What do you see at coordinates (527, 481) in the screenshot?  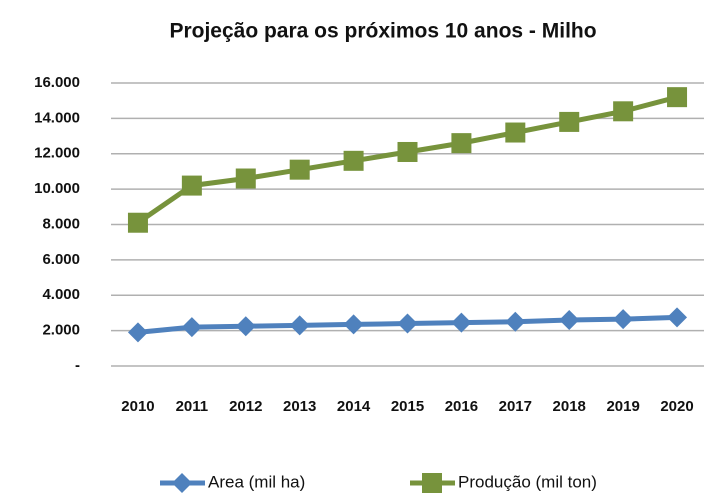 I see `legend-label: Produção (mil ton)` at bounding box center [527, 481].